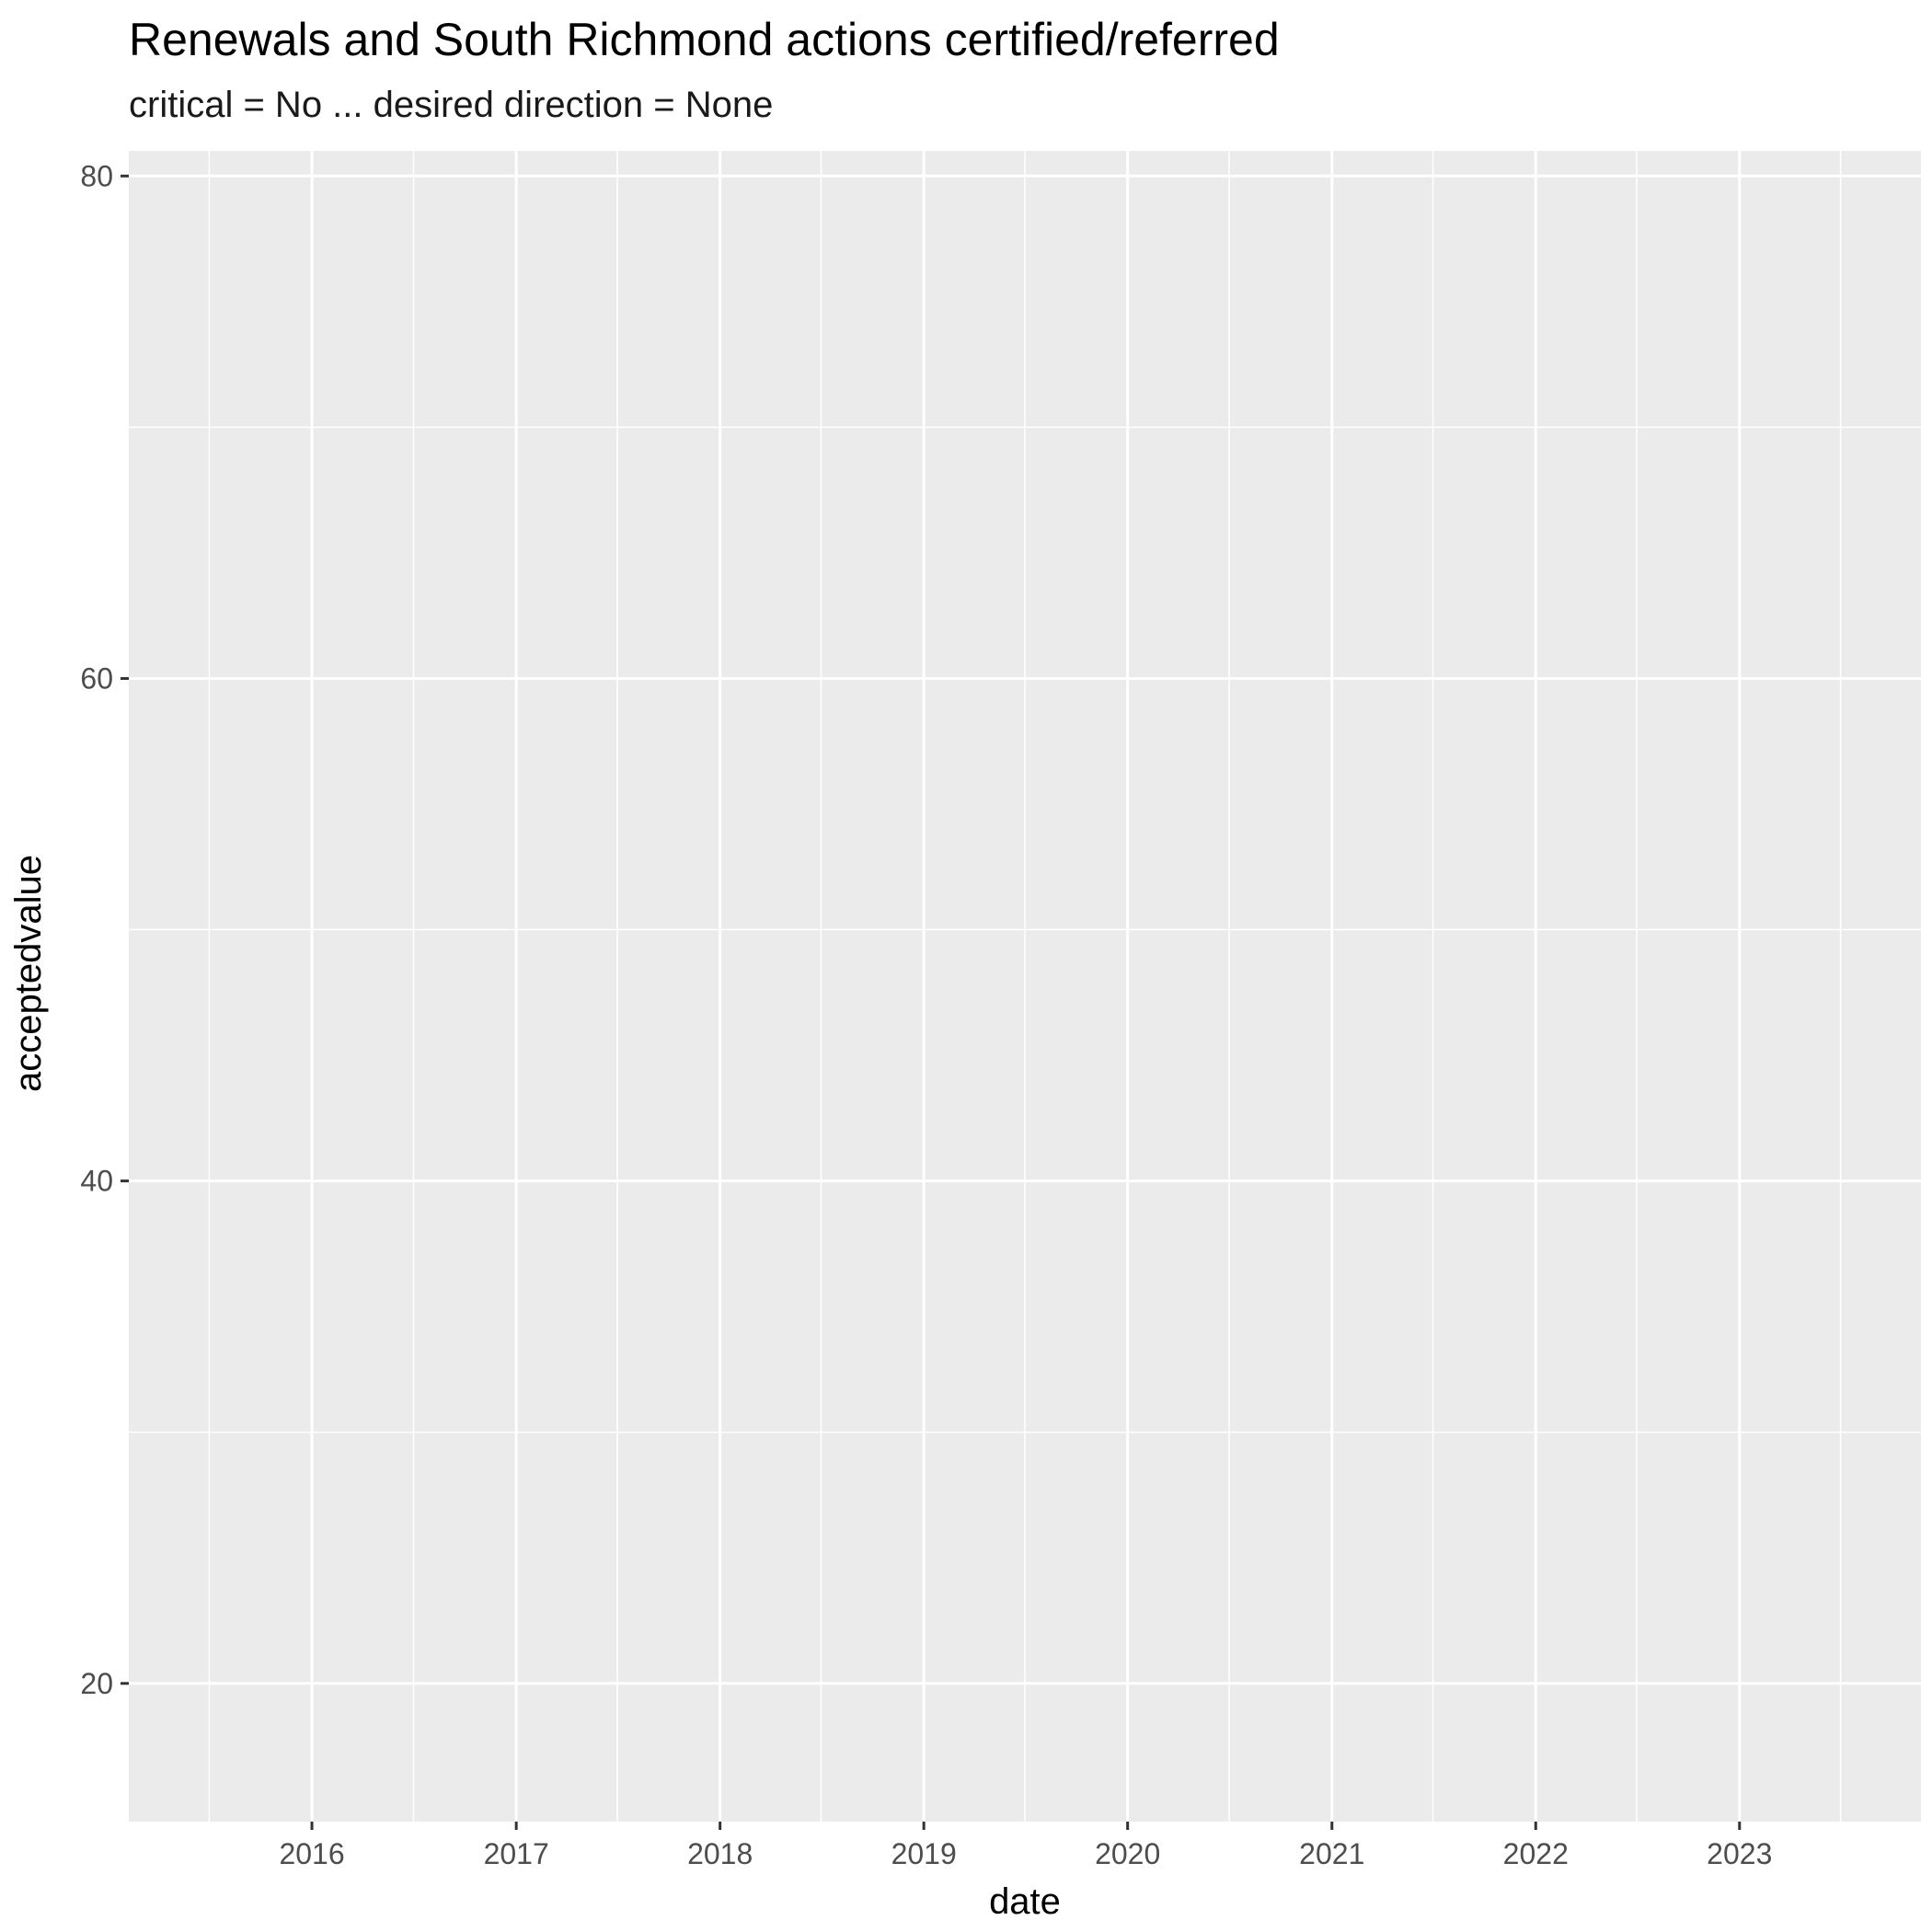 The image size is (1932, 1932). Describe the element at coordinates (1025, 1846) in the screenshot. I see `x-axis: 2016 2017 2018 2019 2020 2021 2022 2023` at that location.